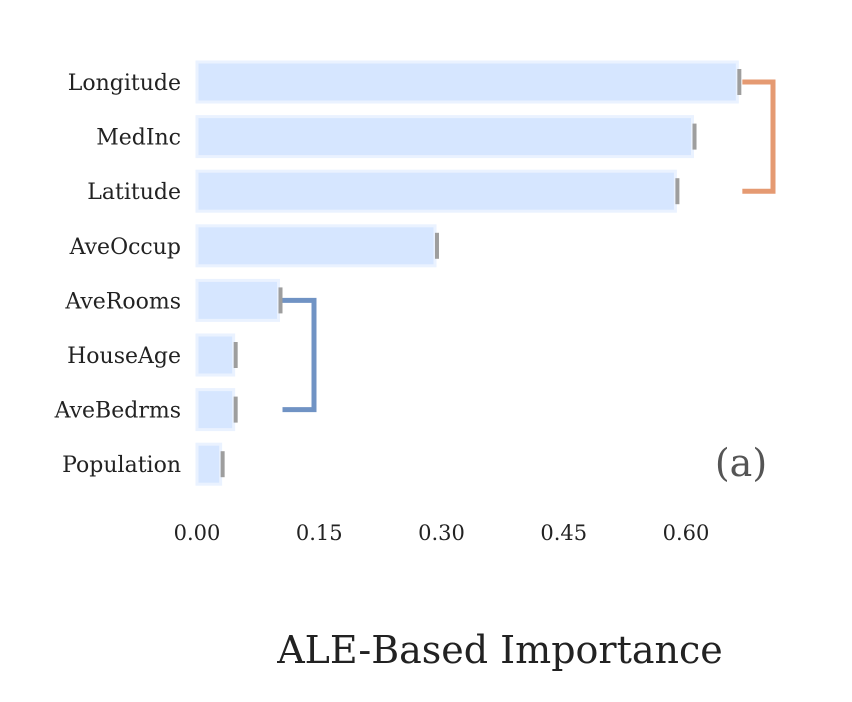 The height and width of the screenshot is (702, 852). I want to click on bar-medinc, so click(445, 137).